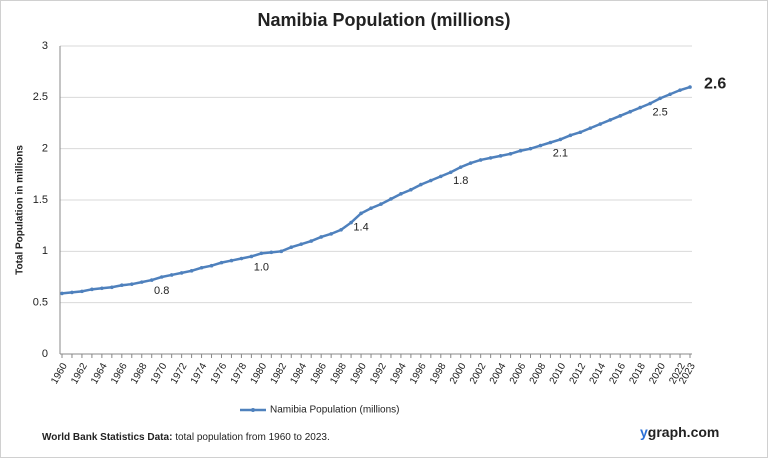 This screenshot has width=768, height=463. I want to click on brand-rest: graph.com, so click(684, 432).